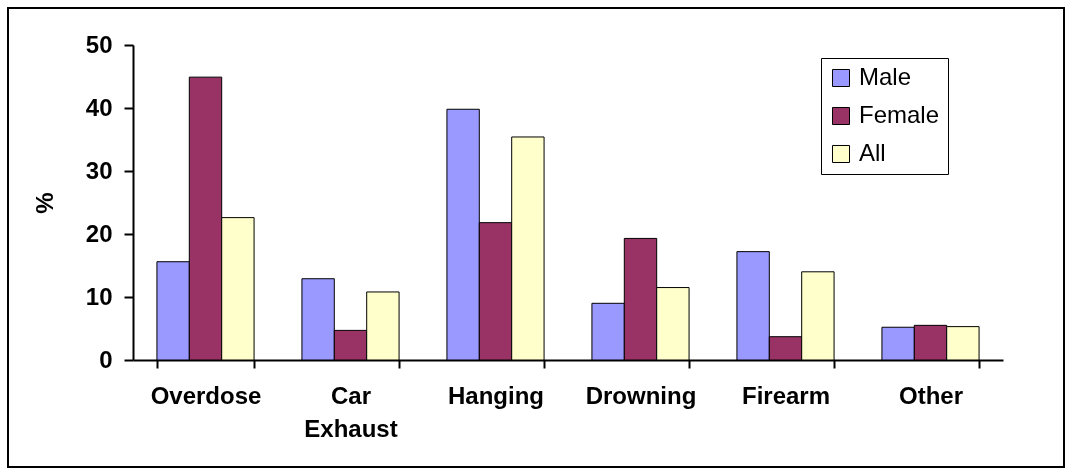 The width and height of the screenshot is (1072, 475). Describe the element at coordinates (99, 107) in the screenshot. I see `y-tick-label: 40` at that location.